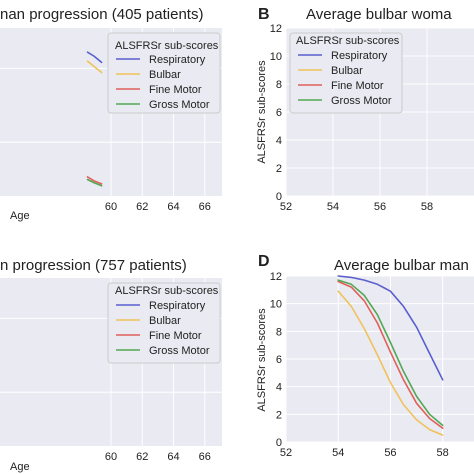  I want to click on panel-c-x-ticks: 60 62 64 66, so click(158, 457).